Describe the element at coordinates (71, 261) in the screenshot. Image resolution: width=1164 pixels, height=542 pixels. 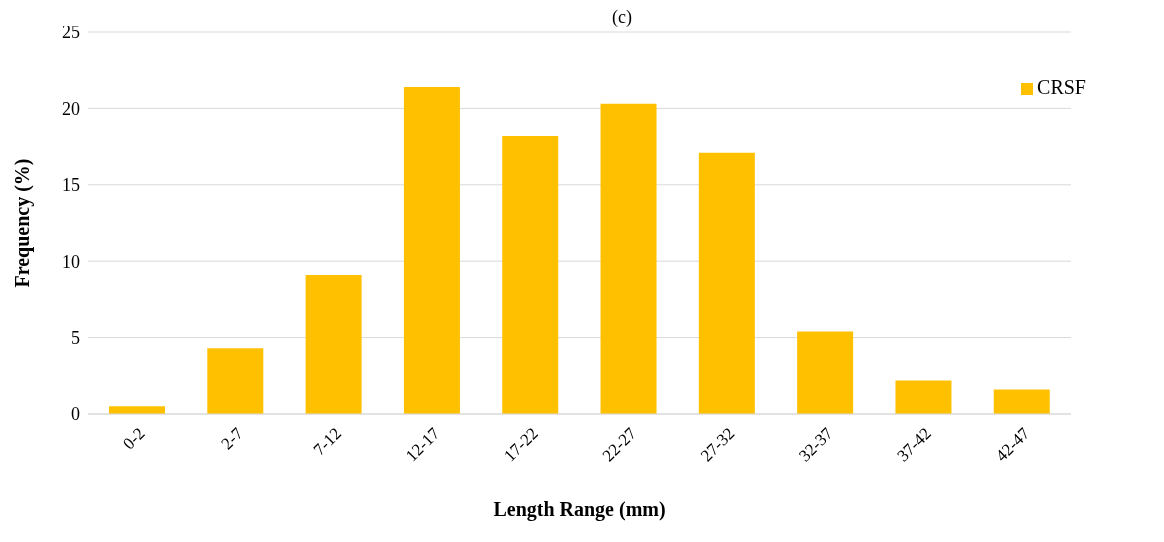
I see `y-tick-label: 10` at that location.